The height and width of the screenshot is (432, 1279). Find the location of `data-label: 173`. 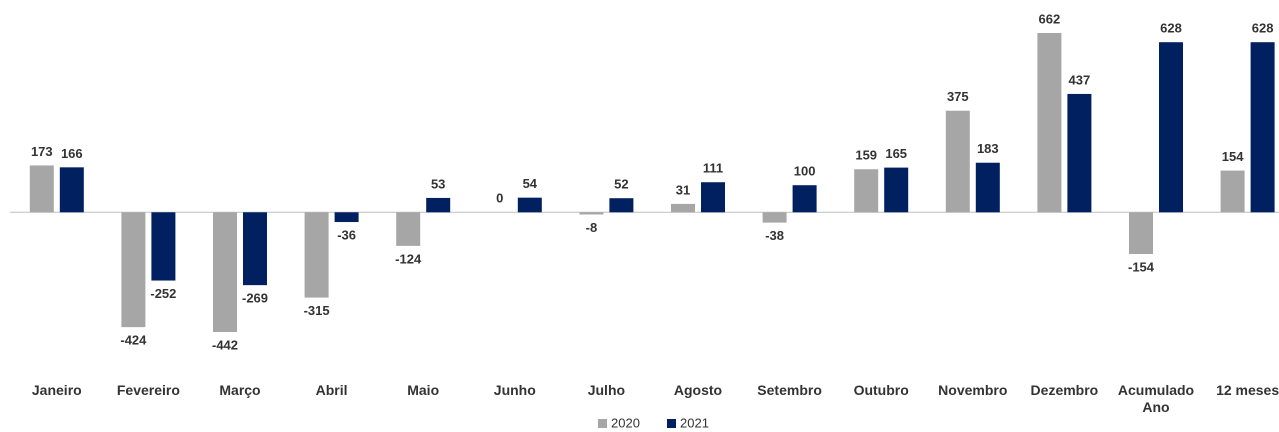

data-label: 173 is located at coordinates (42, 151).